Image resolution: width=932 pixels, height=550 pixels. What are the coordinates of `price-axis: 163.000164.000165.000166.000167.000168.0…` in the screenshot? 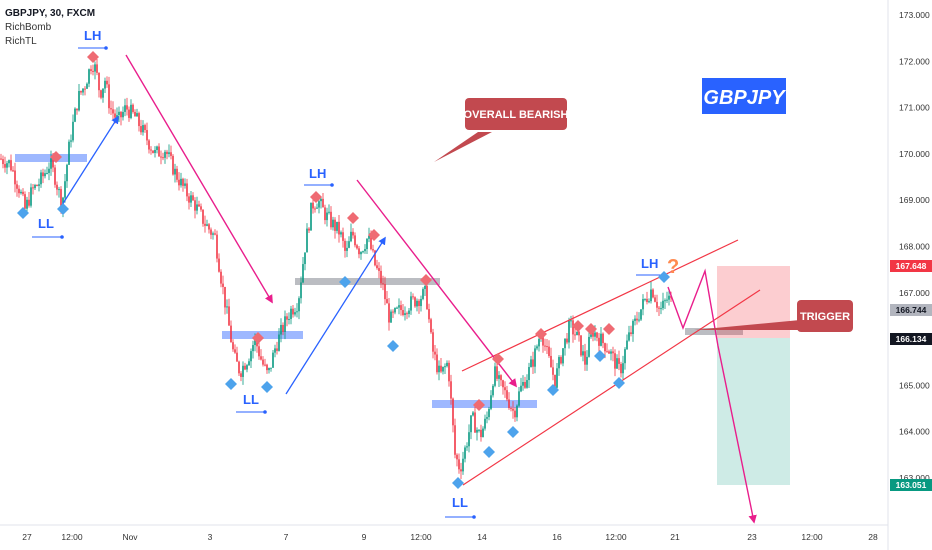 It's located at (914, 246).